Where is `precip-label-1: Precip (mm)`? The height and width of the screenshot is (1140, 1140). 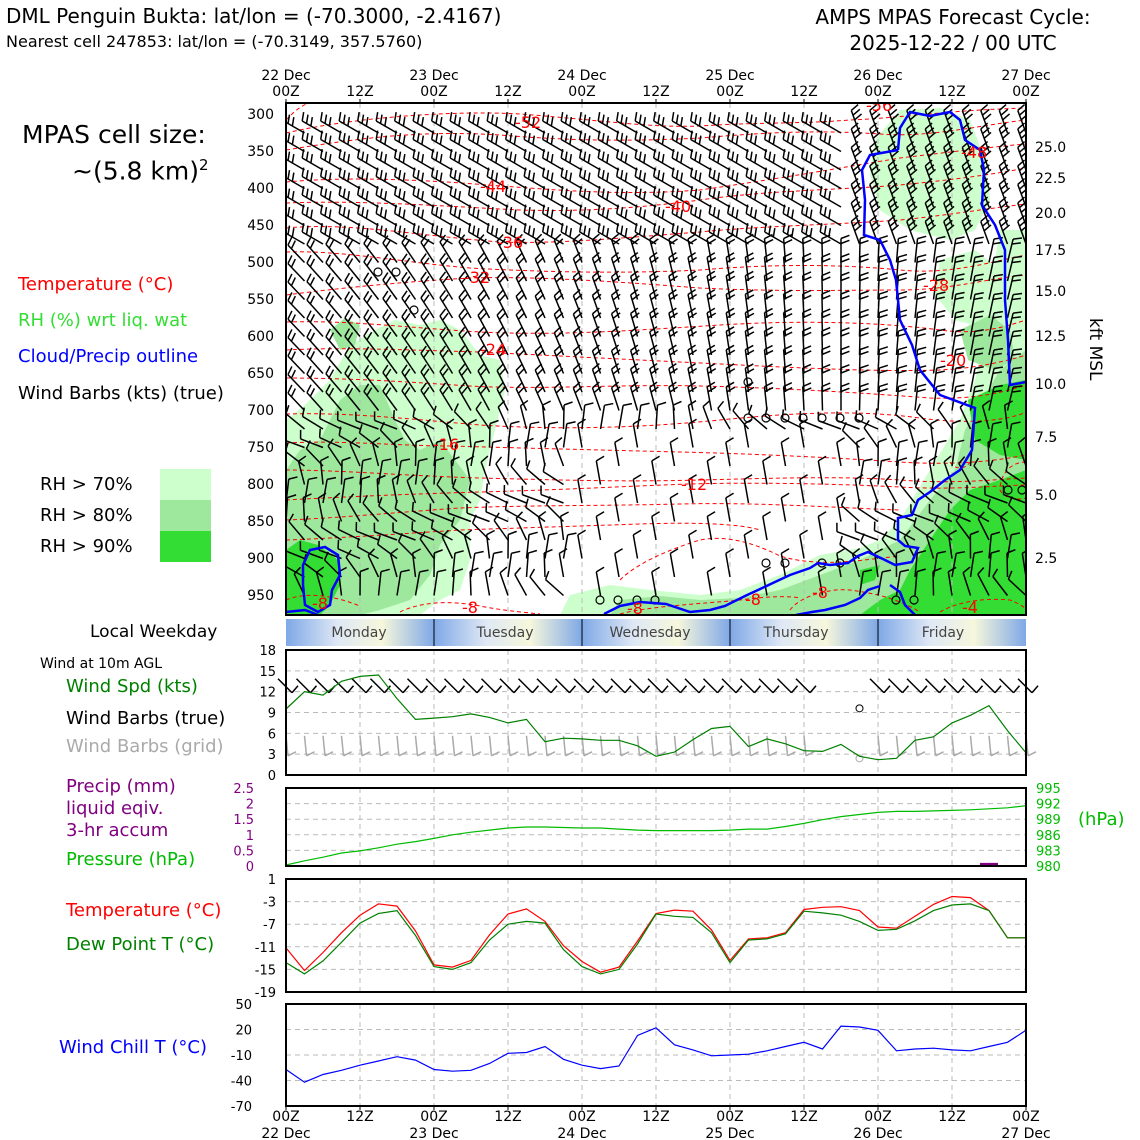
precip-label-1: Precip (mm) is located at coordinates (121, 786).